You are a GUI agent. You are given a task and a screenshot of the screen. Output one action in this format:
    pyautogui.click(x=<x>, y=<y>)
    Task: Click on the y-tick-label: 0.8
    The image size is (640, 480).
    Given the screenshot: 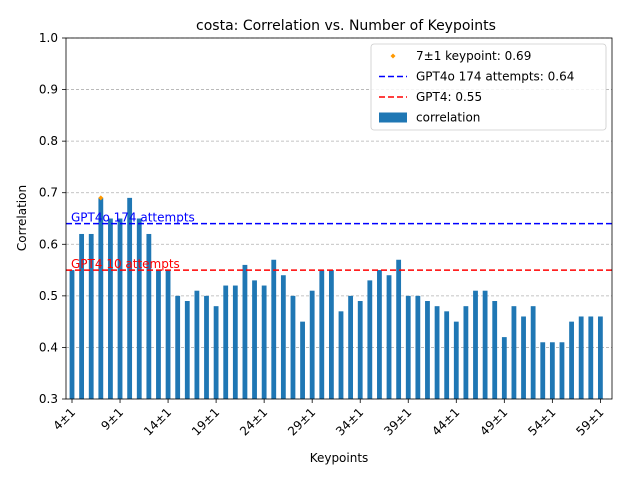 What is the action you would take?
    pyautogui.click(x=48, y=141)
    